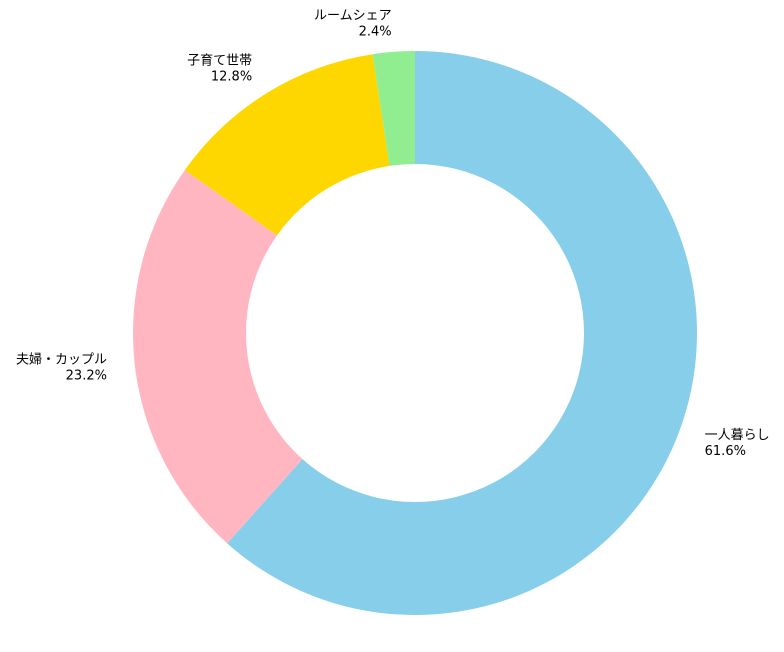 This screenshot has height=652, width=784. Describe the element at coordinates (353, 15) in the screenshot. I see `slice-label: ルームシェア` at that location.